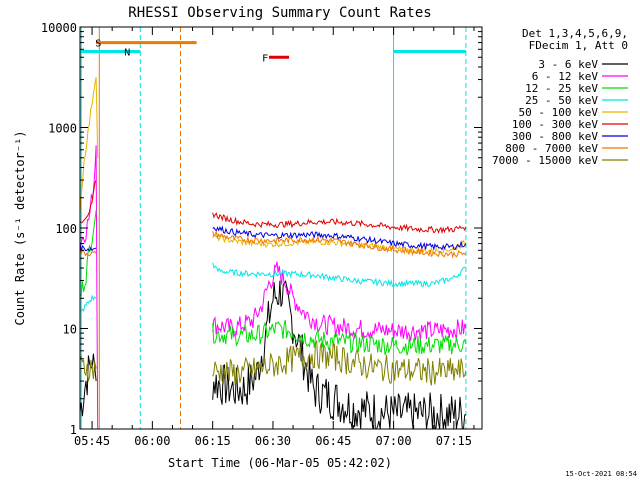 The width and height of the screenshot is (640, 480). What do you see at coordinates (20, 227) in the screenshot?
I see `y-axis-label: Count Rate (s⁻¹ detector⁻¹)` at bounding box center [20, 227].